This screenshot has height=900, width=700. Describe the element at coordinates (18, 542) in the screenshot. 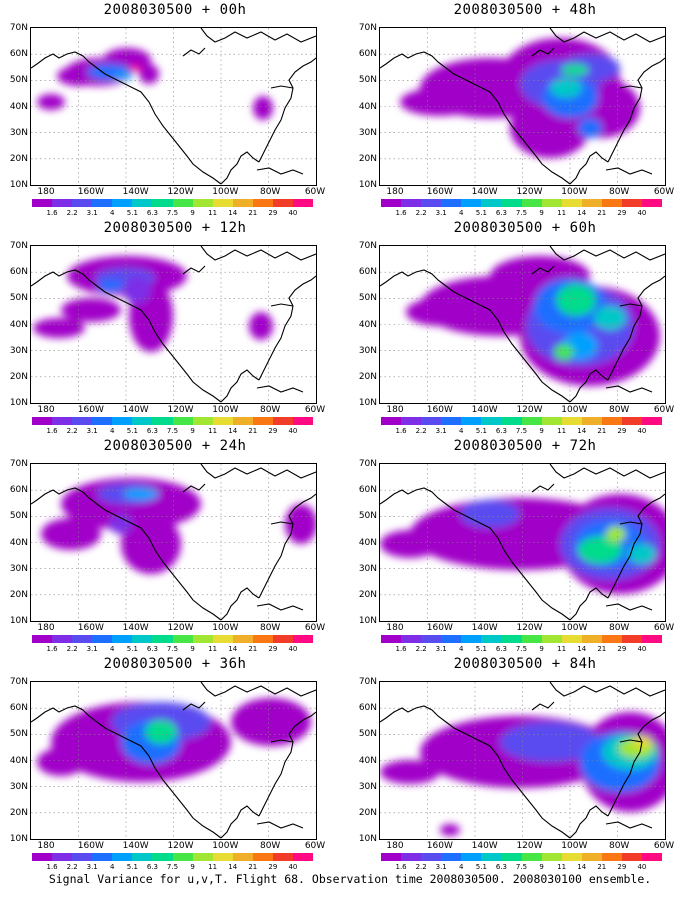

I see `lat-tick-label: 40N` at that location.